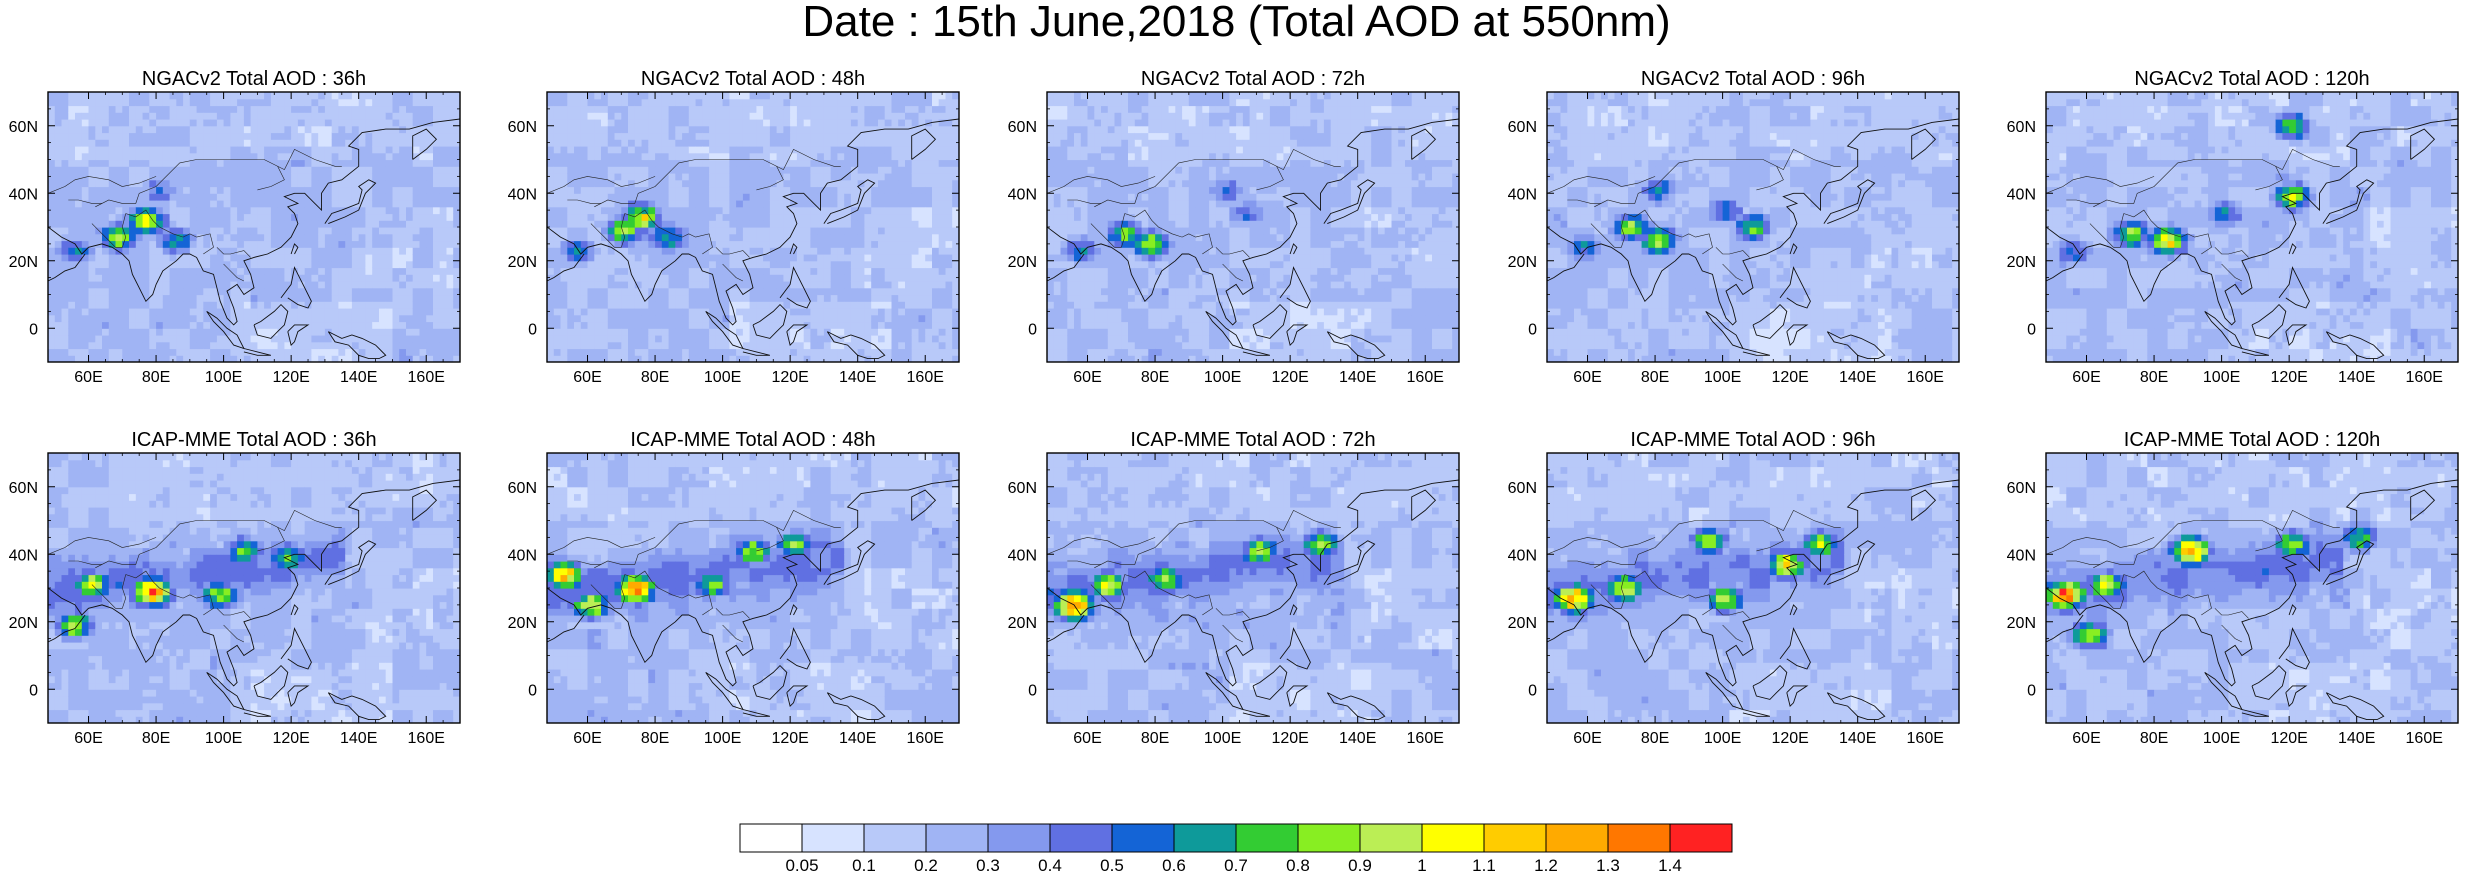 The width and height of the screenshot is (2473, 874). What do you see at coordinates (801, 865) in the screenshot?
I see `colorbar-label: 0.05` at bounding box center [801, 865].